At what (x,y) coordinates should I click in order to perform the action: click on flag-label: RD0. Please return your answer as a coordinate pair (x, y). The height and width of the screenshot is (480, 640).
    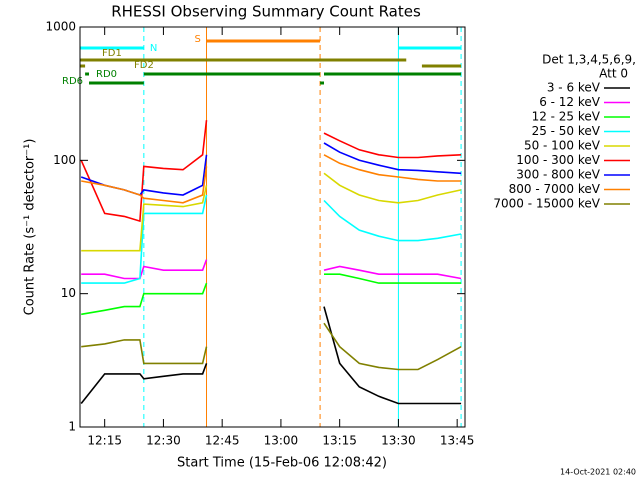
    Looking at the image, I should click on (106, 74).